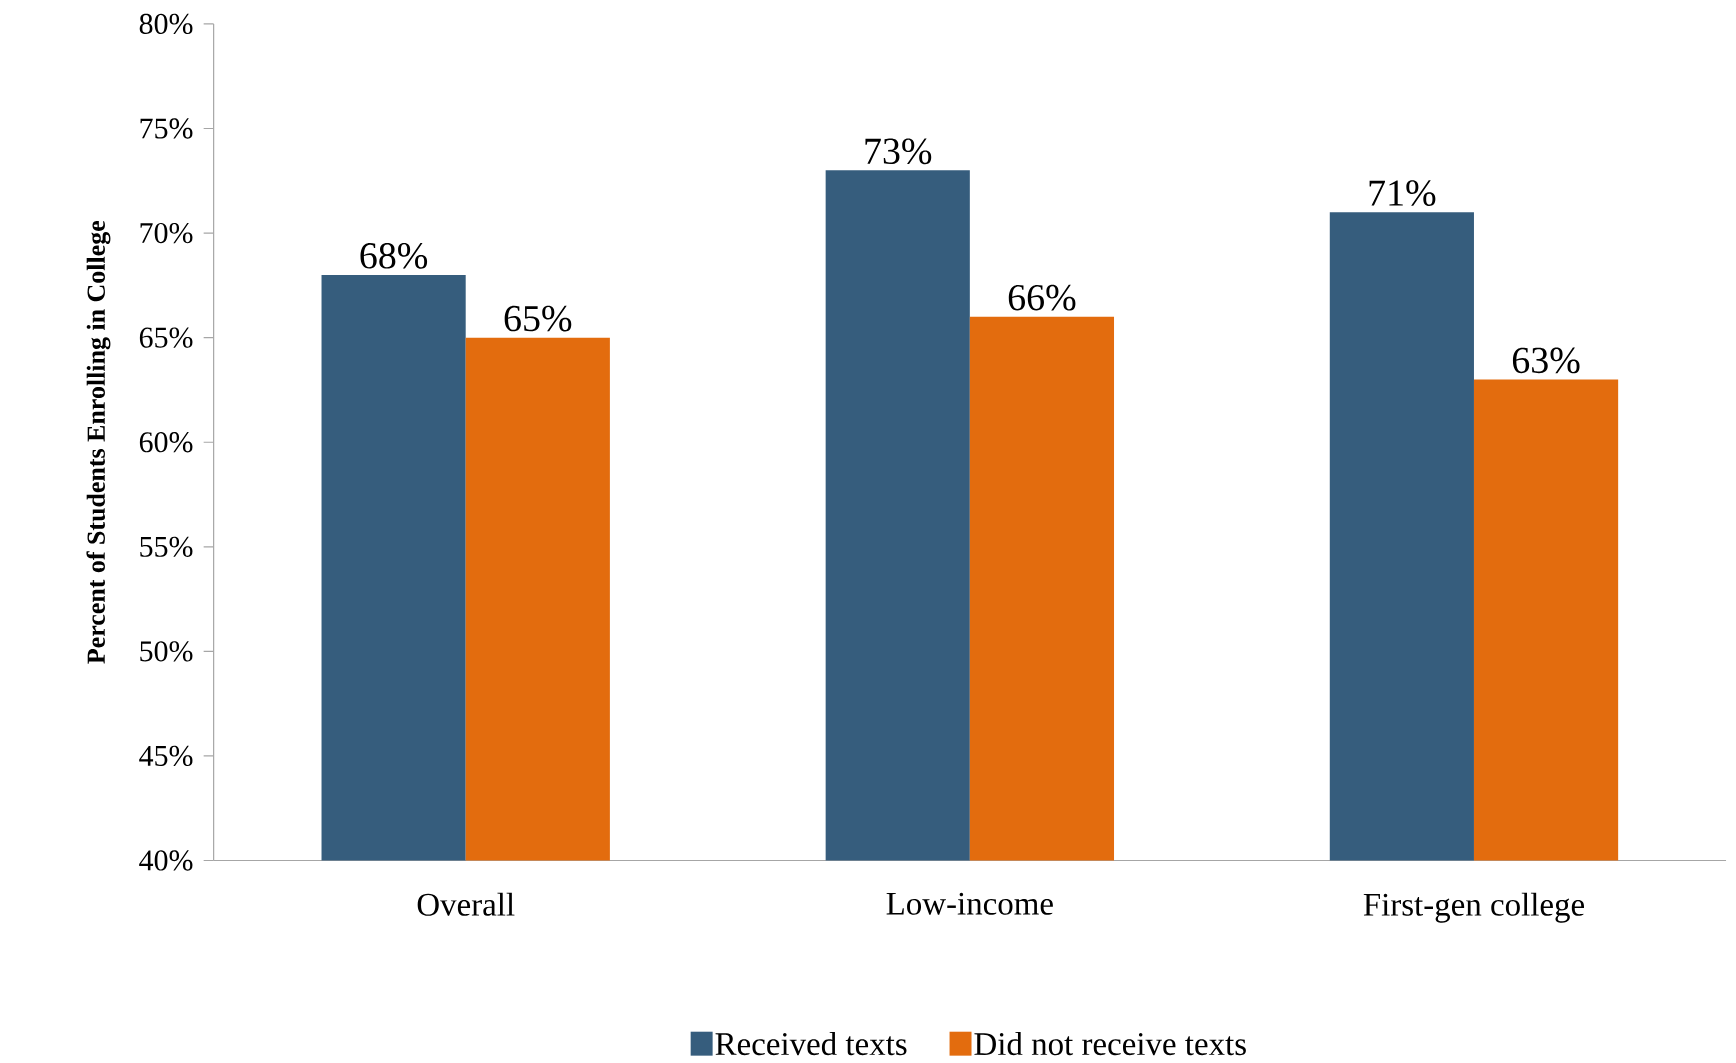 This screenshot has height=1063, width=1736. What do you see at coordinates (166, 860) in the screenshot?
I see `y-tick-label: 40%` at bounding box center [166, 860].